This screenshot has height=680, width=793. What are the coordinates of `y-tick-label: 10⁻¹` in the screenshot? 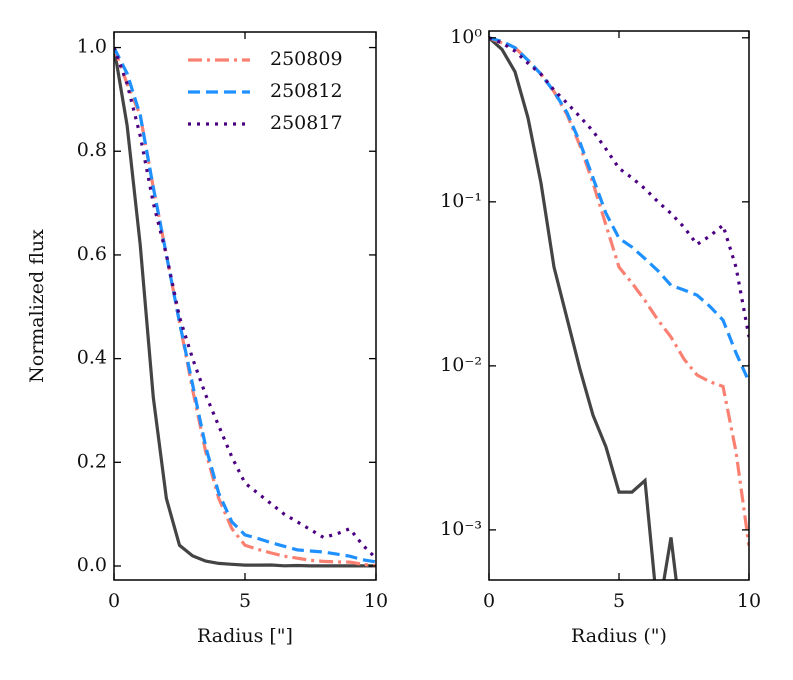 It's located at (461, 201).